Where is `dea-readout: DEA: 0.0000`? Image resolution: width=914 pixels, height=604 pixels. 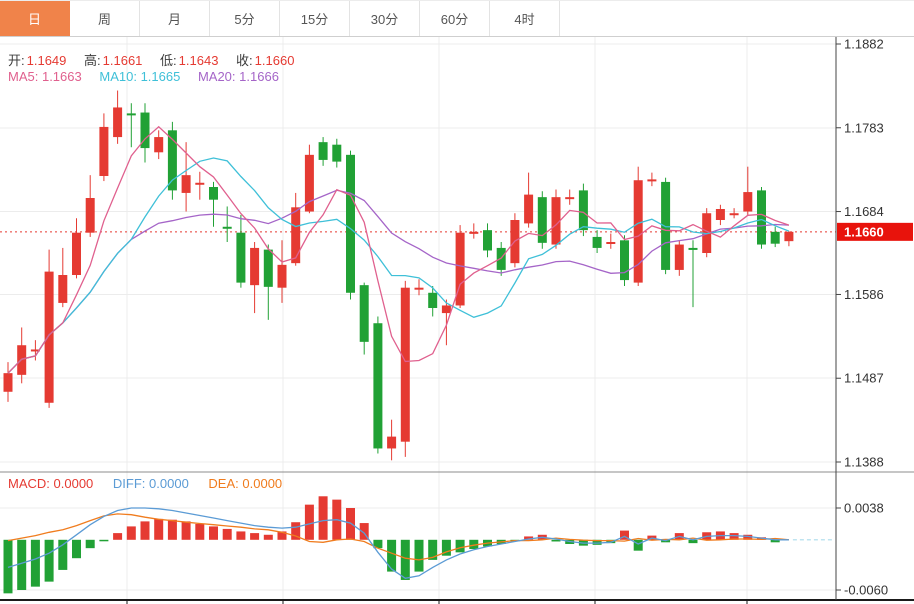
dea-readout: DEA: 0.0000 is located at coordinates (245, 483).